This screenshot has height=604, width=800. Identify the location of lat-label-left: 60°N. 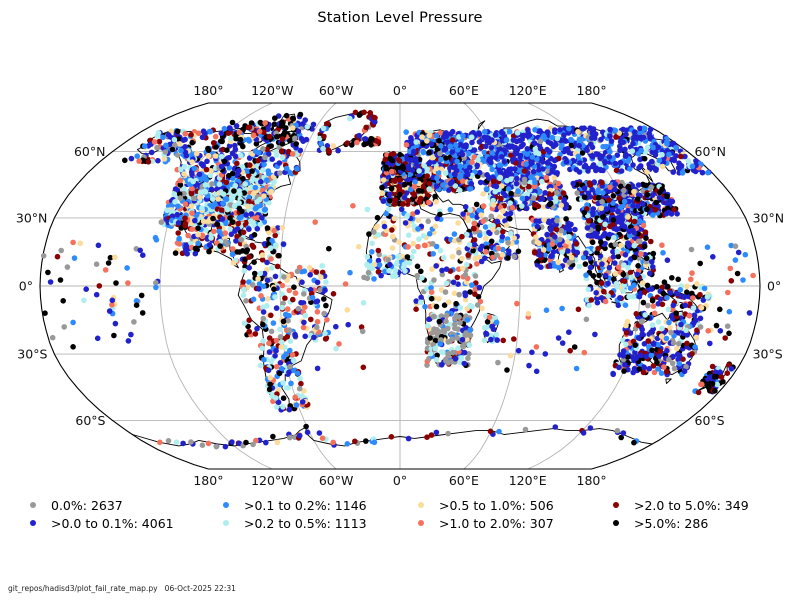
(90, 151).